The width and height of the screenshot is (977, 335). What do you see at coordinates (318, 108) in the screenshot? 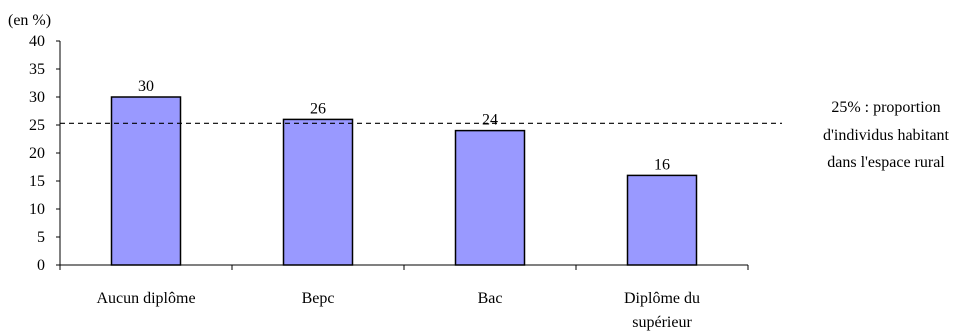
I see `bar-value-label-1: 26` at bounding box center [318, 108].